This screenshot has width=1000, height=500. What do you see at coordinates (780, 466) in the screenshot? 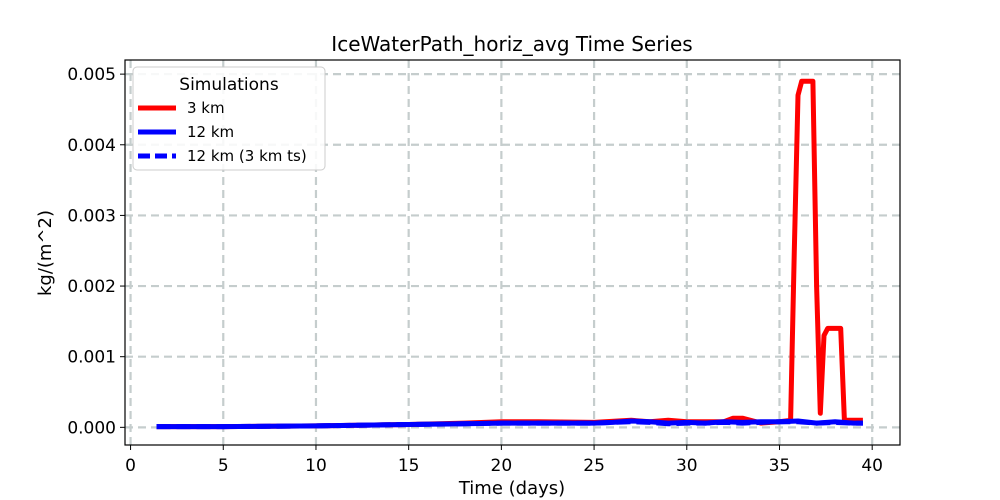
I see `x-tick-label: 35` at bounding box center [780, 466].